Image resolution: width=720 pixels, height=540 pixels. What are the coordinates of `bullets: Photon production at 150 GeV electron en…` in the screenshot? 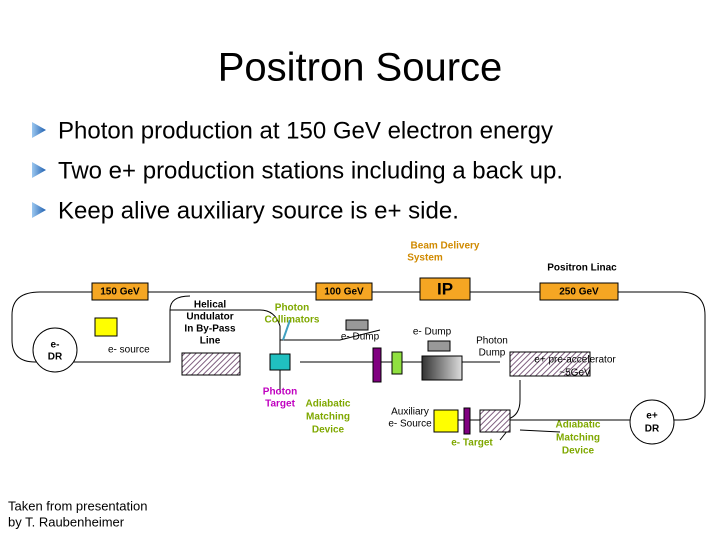 It's located at (297, 170).